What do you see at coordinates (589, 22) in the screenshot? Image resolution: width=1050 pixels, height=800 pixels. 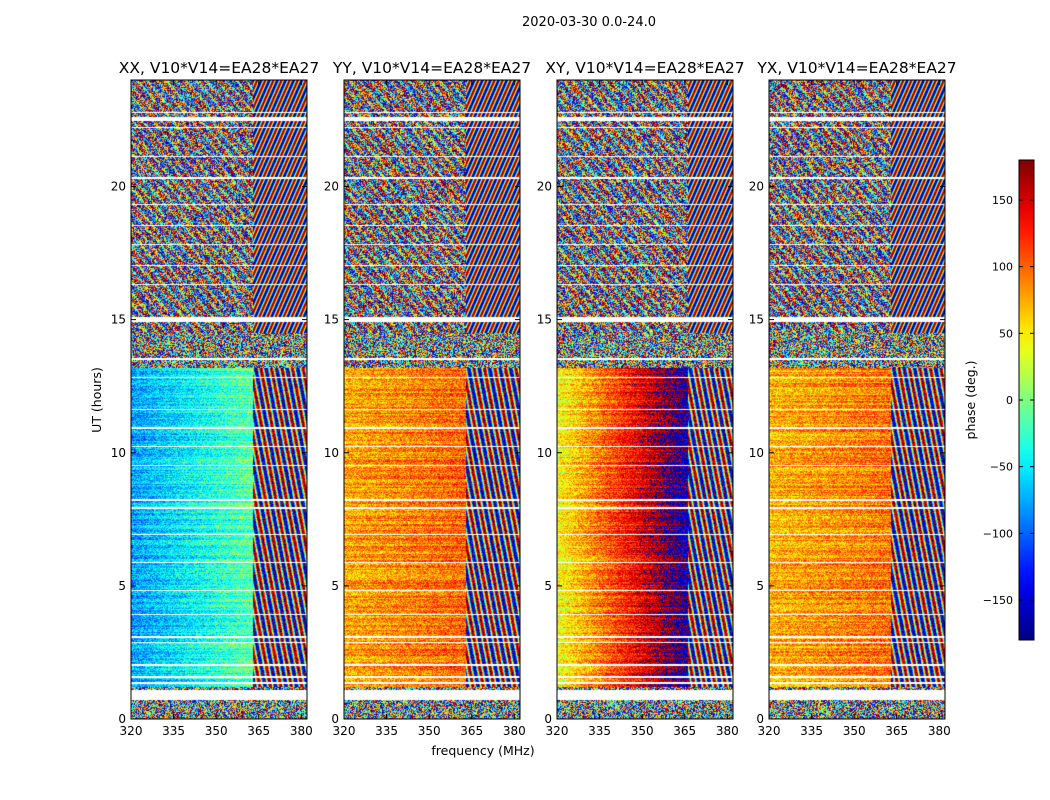 I see `figure-title: 2020-03-30 0.0-24.0` at bounding box center [589, 22].